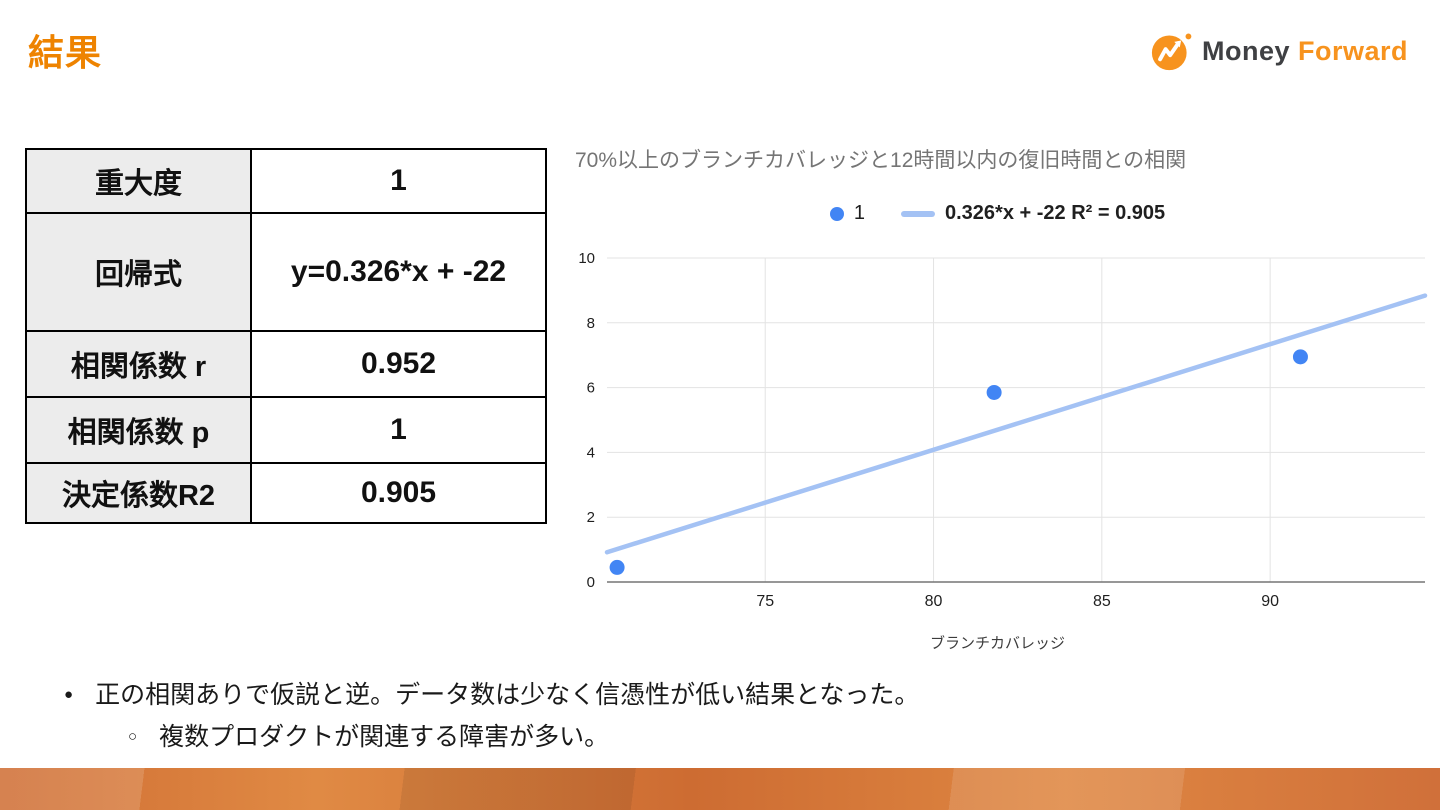 Image resolution: width=1440 pixels, height=810 pixels. What do you see at coordinates (1249, 50) in the screenshot?
I see `logo-money: Money` at bounding box center [1249, 50].